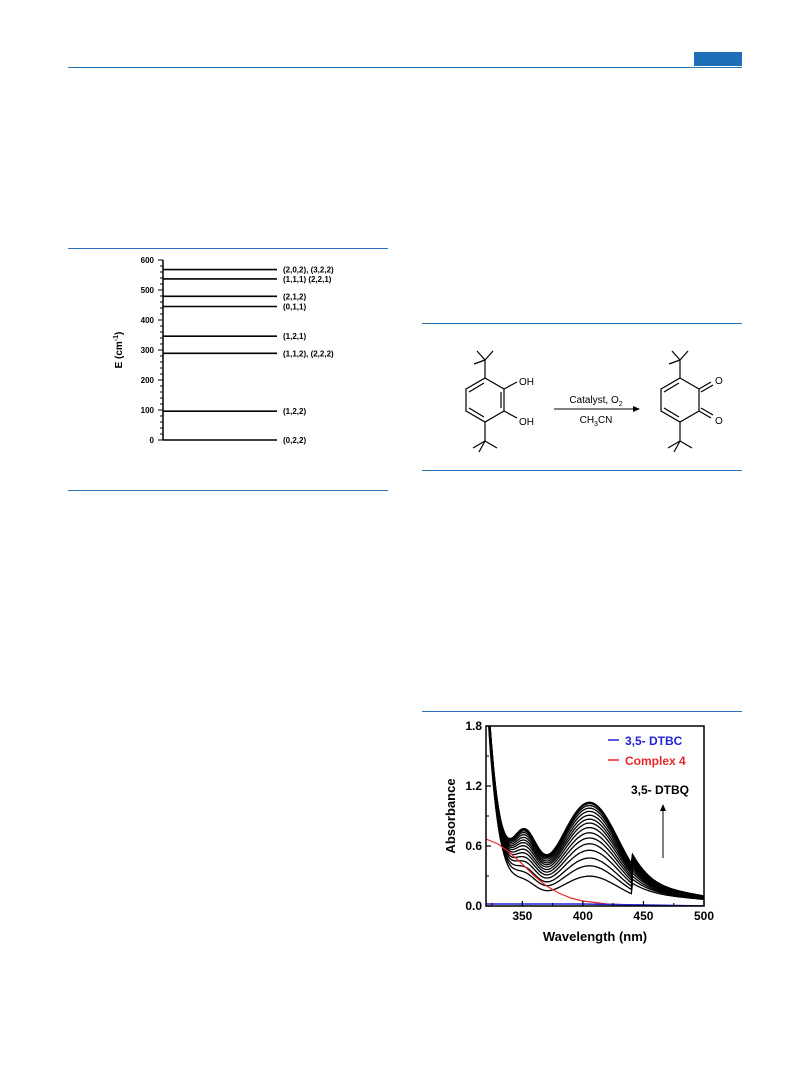 This screenshot has height=1067, width=809. I want to click on energy-level-label: (1,1,1) (2,2,1), so click(307, 279).